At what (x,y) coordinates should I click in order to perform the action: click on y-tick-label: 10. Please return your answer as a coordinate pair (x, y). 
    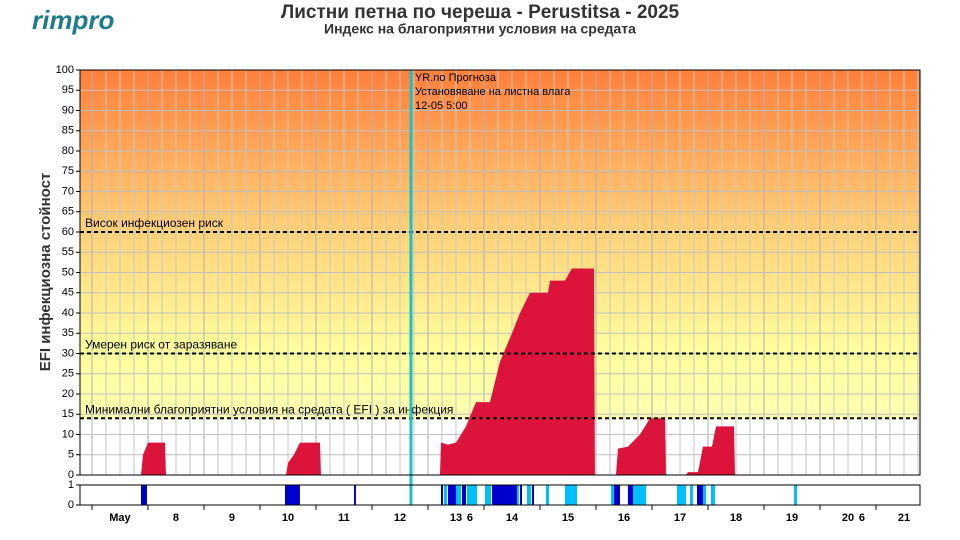
    Looking at the image, I should click on (68, 434).